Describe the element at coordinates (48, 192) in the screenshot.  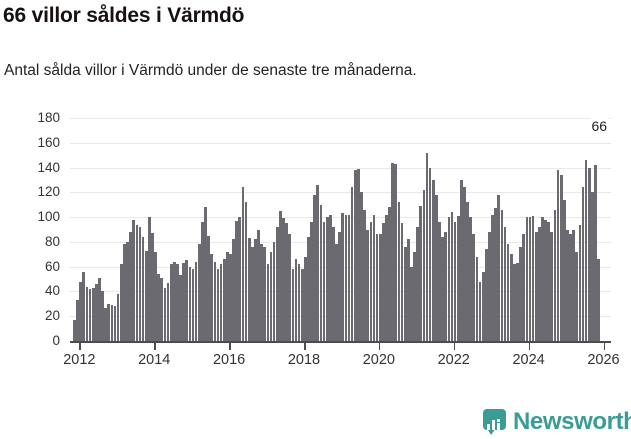
I see `y-axis-tick-label: 120` at that location.